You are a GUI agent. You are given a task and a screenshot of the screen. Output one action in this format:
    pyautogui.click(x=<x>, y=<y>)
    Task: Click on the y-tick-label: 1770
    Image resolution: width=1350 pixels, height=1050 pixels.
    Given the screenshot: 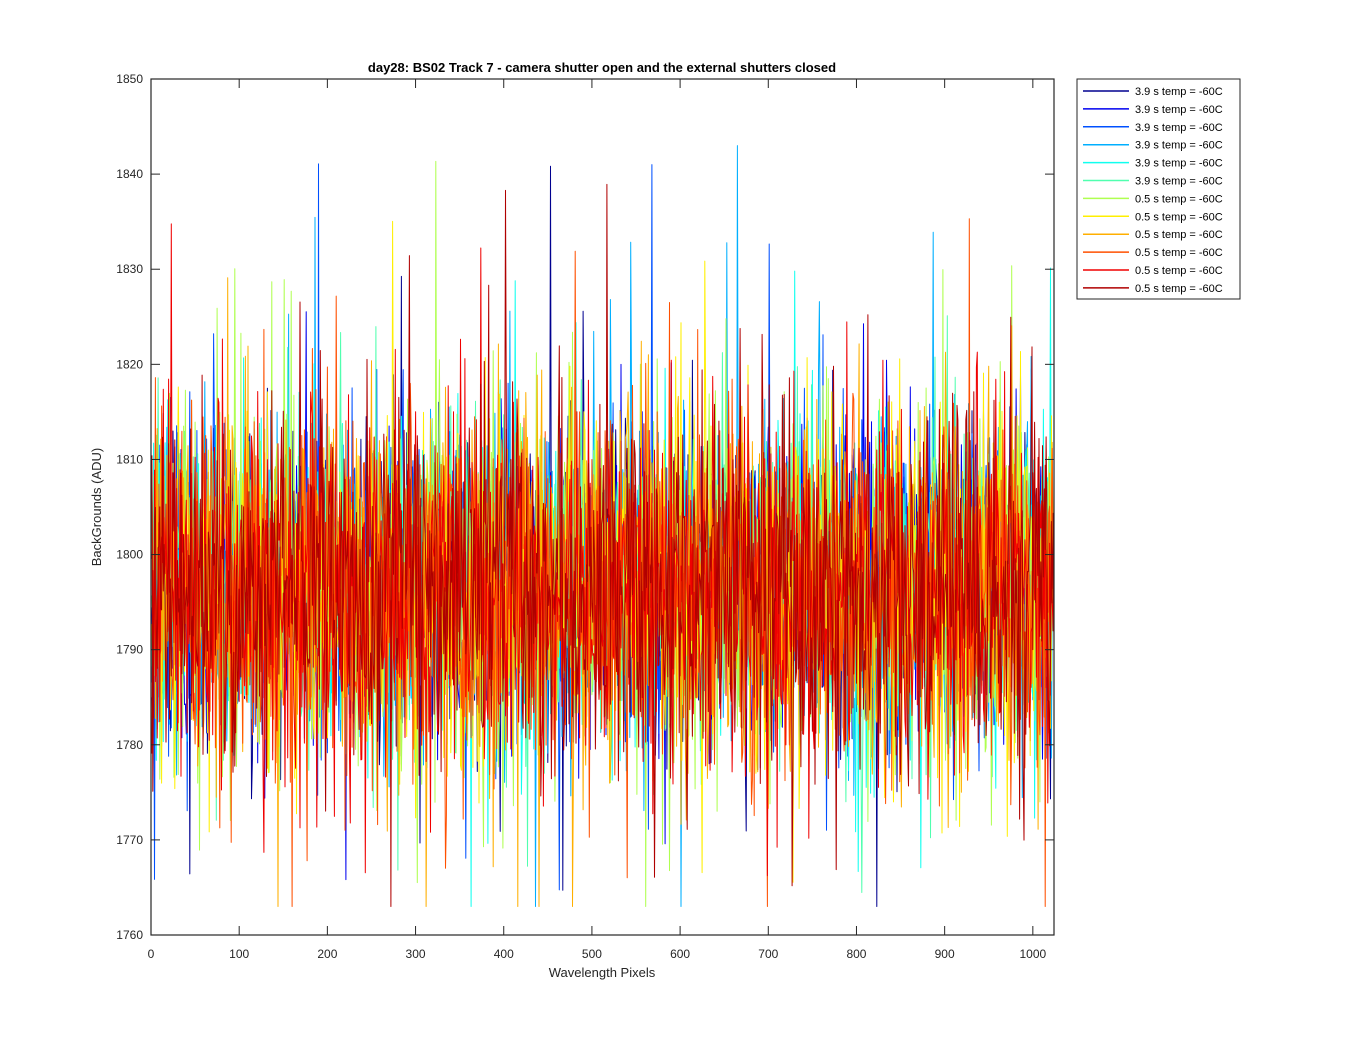 What is the action you would take?
    pyautogui.click(x=129, y=840)
    